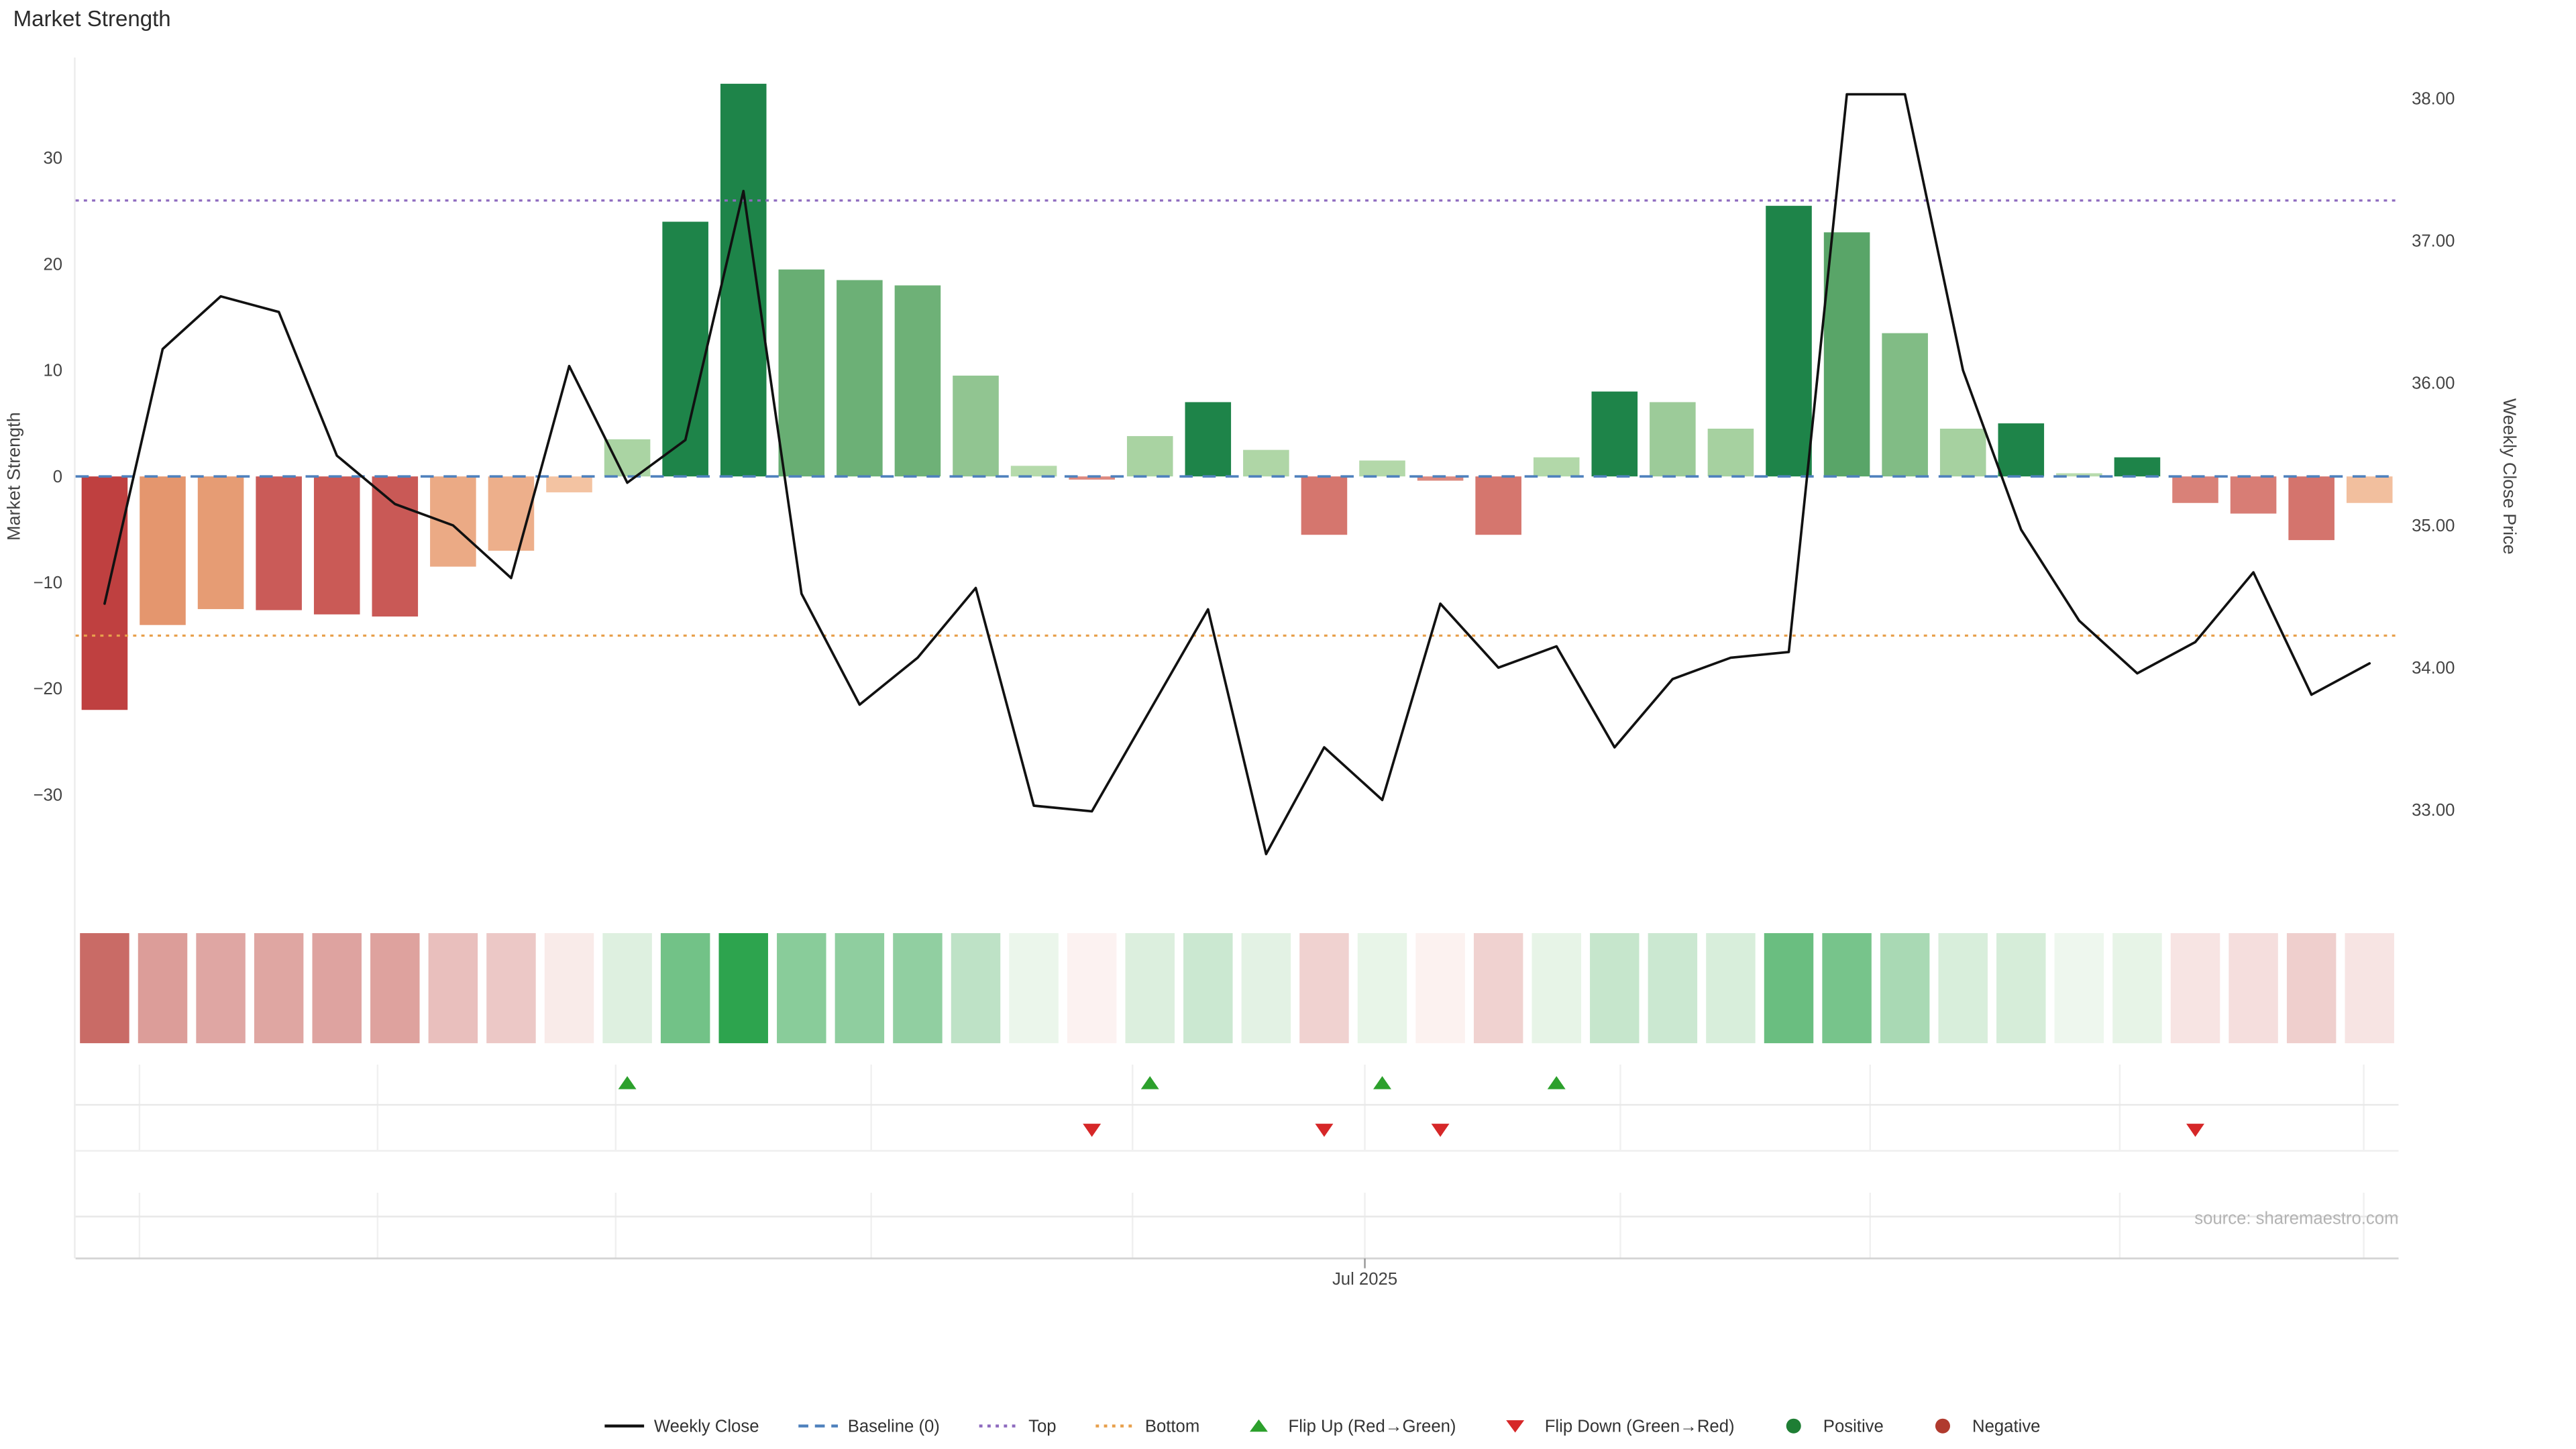 This screenshot has height=1449, width=2576. I want to click on legend-item: Positive, so click(1835, 1426).